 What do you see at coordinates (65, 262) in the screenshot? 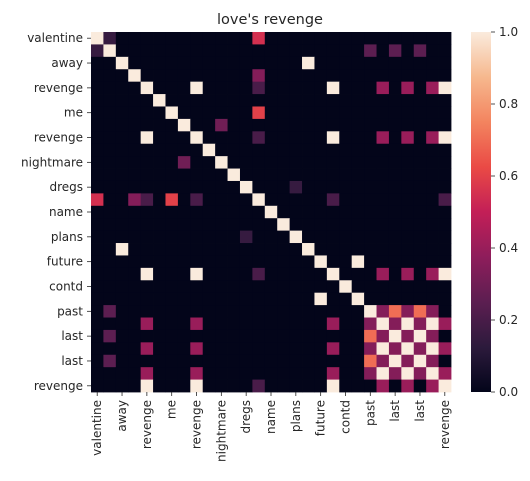
I see `y-tick-label: future` at bounding box center [65, 262].